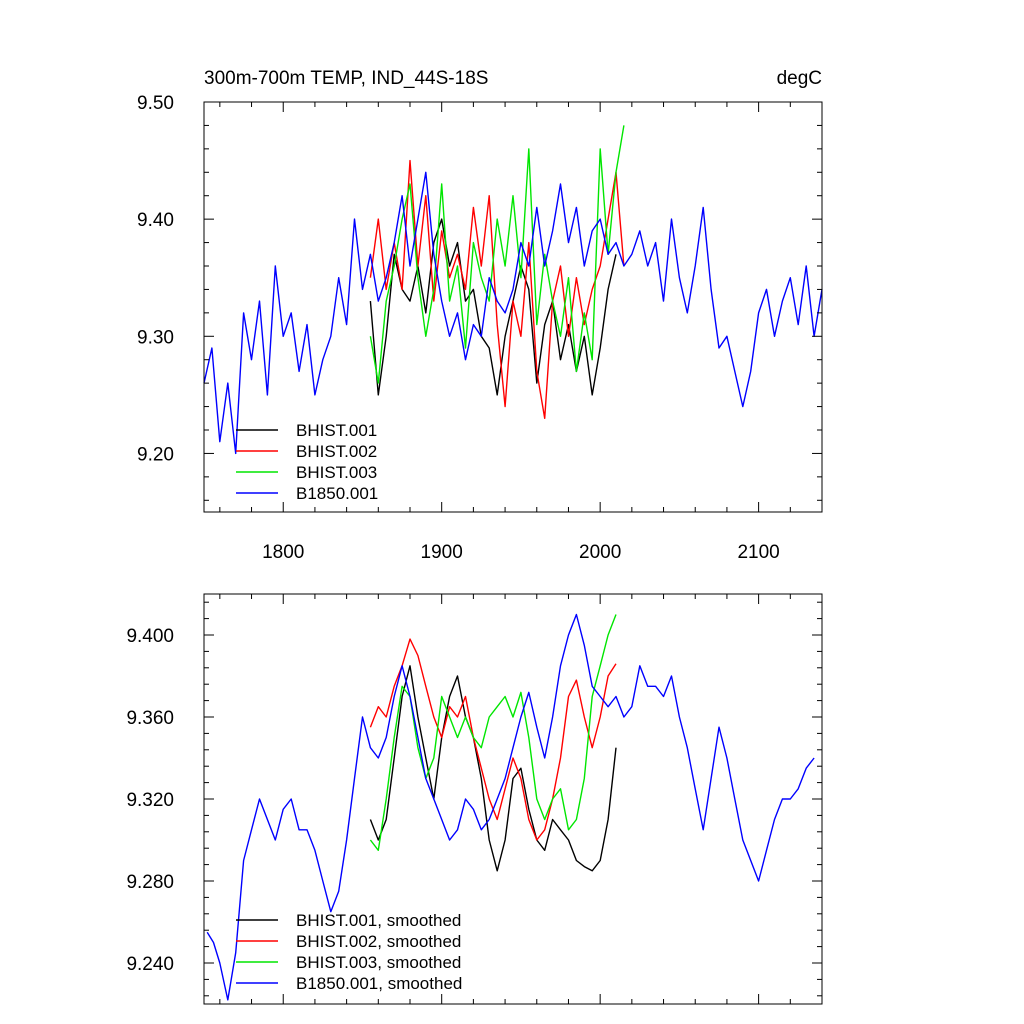  What do you see at coordinates (378, 941) in the screenshot?
I see `legend-label: BHIST.002, smoothed` at bounding box center [378, 941].